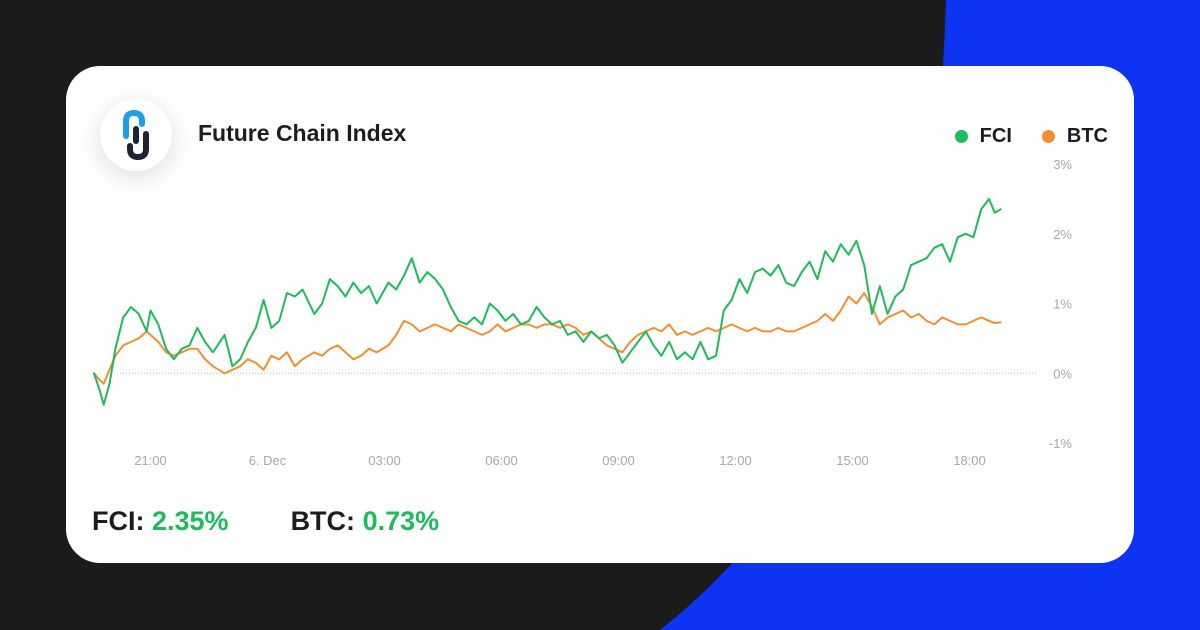 The height and width of the screenshot is (630, 1200). Describe the element at coordinates (1062, 304) in the screenshot. I see `y-tick-label: 1%` at that location.